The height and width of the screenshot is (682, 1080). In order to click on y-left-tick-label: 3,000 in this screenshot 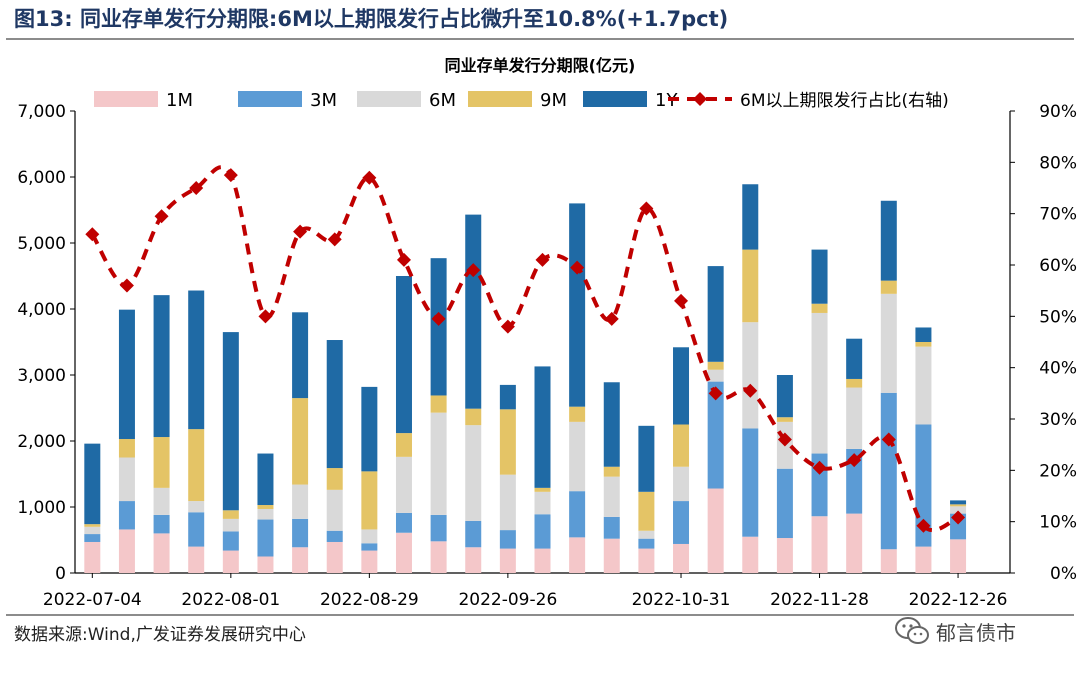, I will do `click(41, 376)`.